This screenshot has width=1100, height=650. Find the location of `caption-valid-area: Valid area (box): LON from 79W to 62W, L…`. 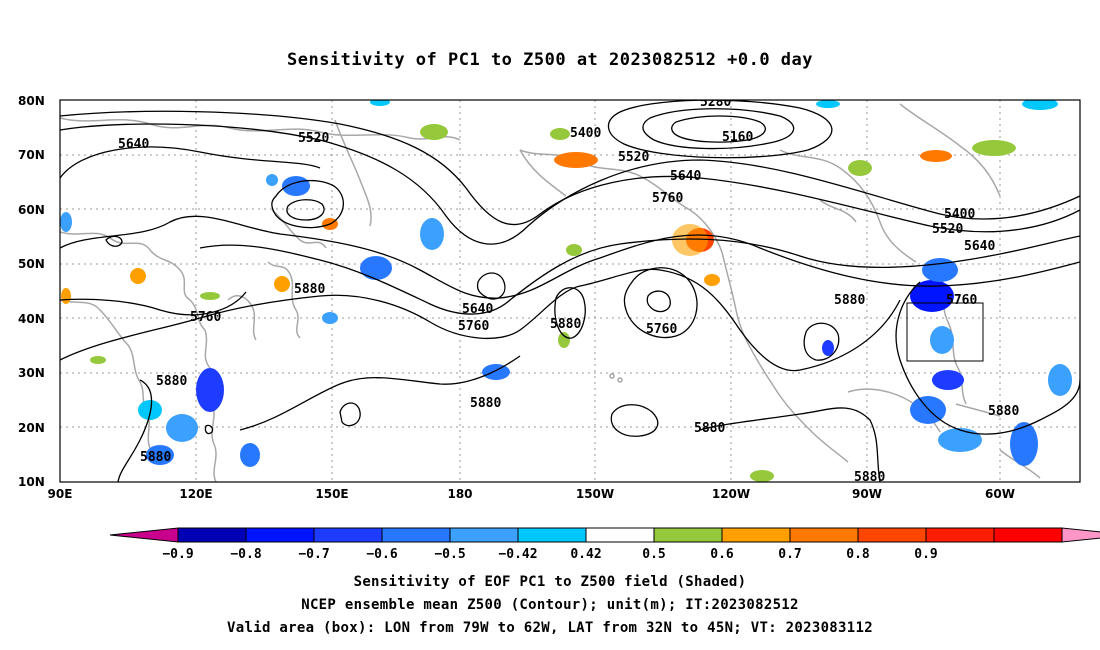

caption-valid-area: Valid area (box): LON from 79W to 62W, L… is located at coordinates (550, 628).